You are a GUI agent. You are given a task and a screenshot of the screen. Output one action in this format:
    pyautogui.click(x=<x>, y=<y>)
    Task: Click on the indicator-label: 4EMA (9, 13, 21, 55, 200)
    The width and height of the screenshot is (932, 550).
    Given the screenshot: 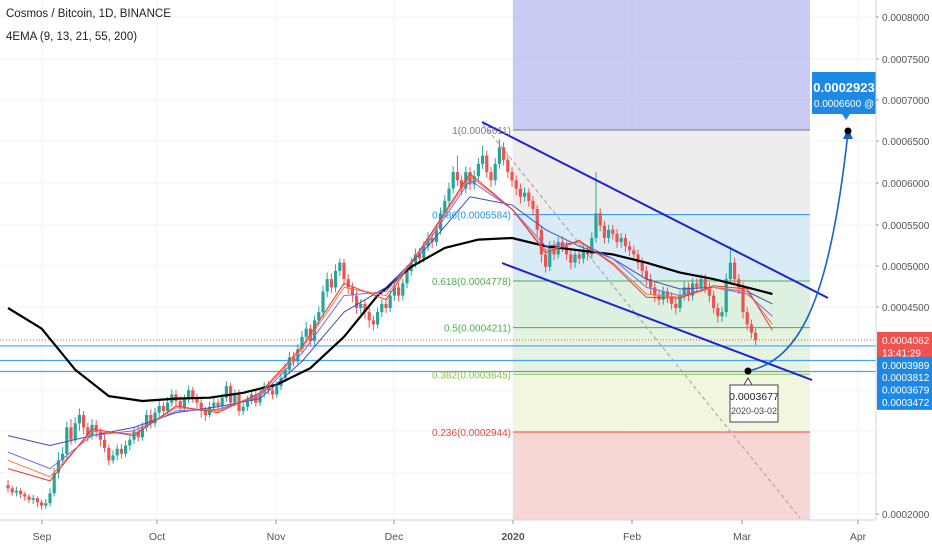 What is the action you would take?
    pyautogui.click(x=72, y=37)
    